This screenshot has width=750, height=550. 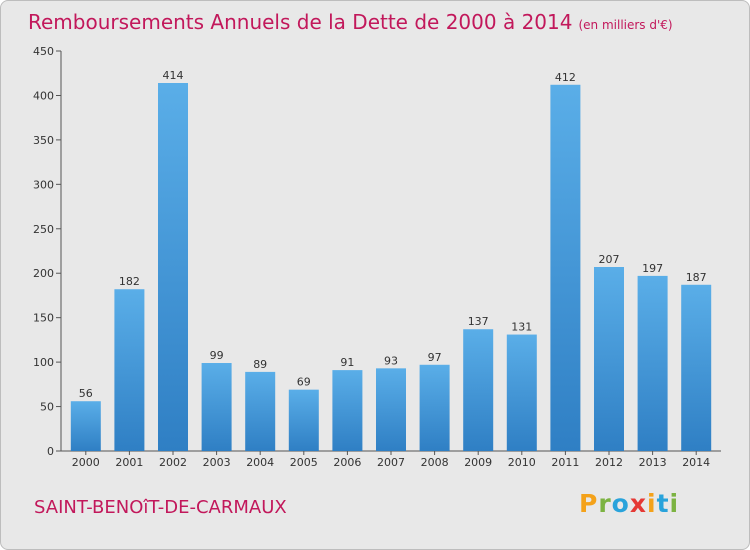 What do you see at coordinates (605, 503) in the screenshot?
I see `brand-letter: r` at bounding box center [605, 503].